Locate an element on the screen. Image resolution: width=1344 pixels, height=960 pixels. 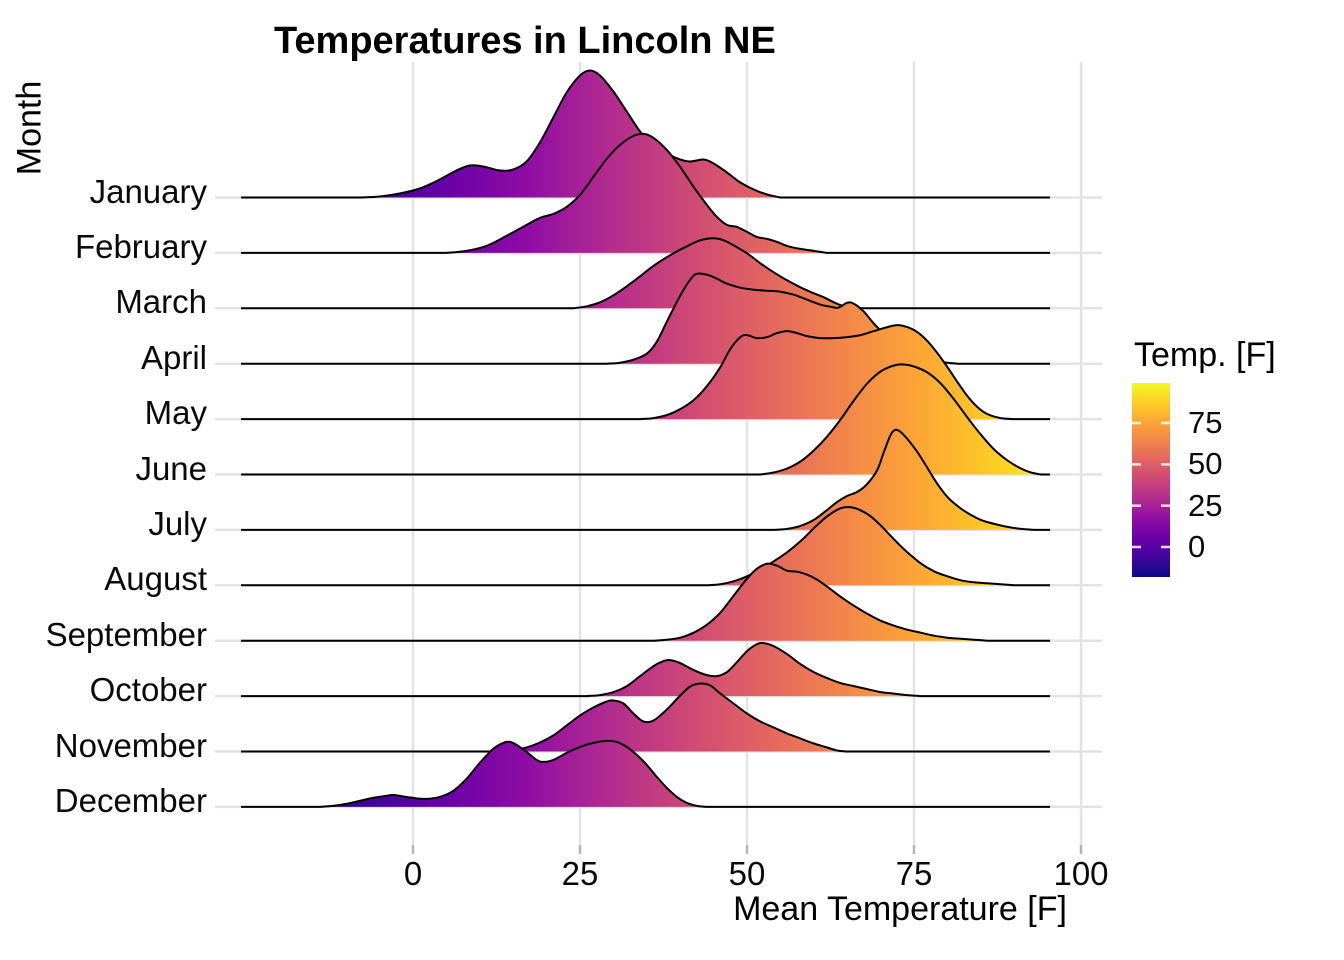
plot-title: Temperatures in Lincoln NE is located at coordinates (525, 41).